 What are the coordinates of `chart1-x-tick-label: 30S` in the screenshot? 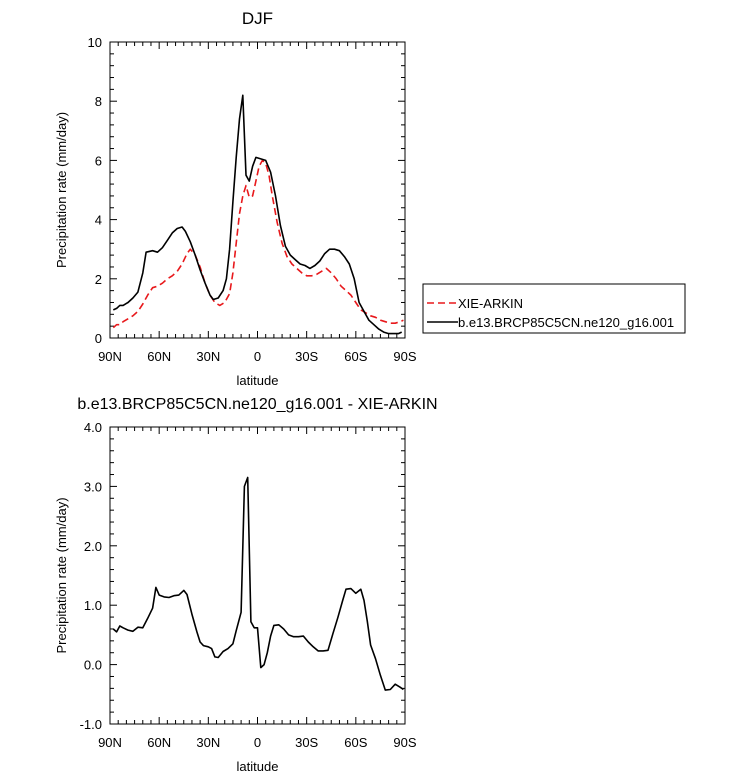 It's located at (306, 356).